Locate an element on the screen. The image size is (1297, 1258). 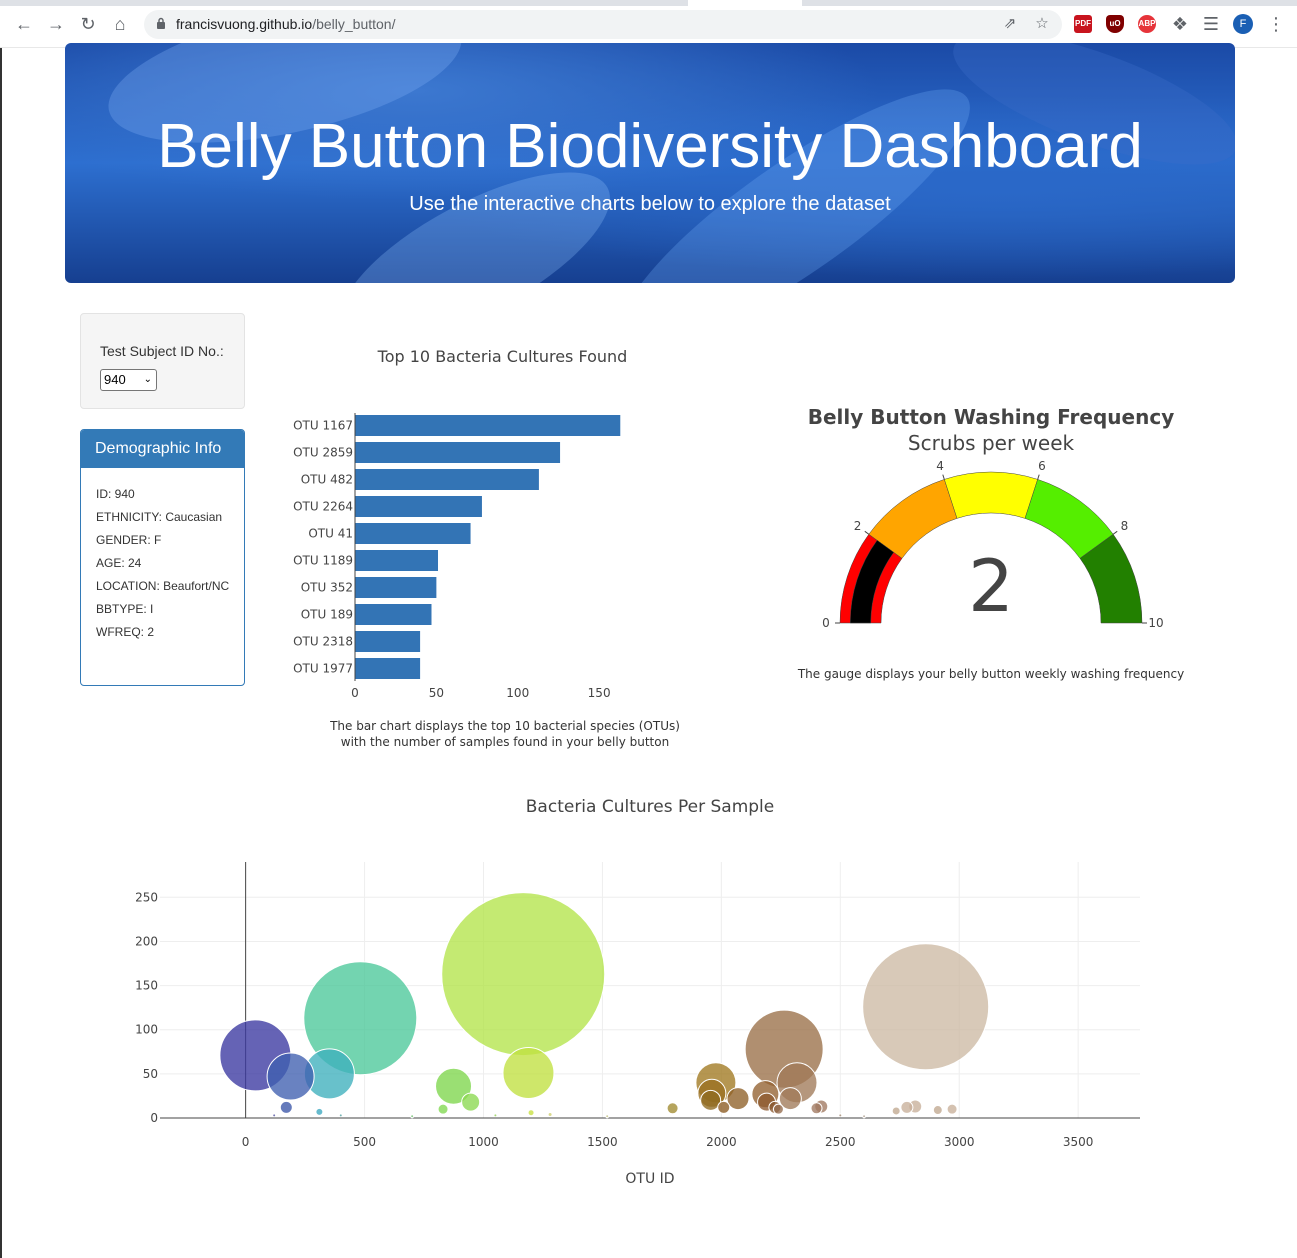
bar-x-tick-label: 100 is located at coordinates (517, 693).